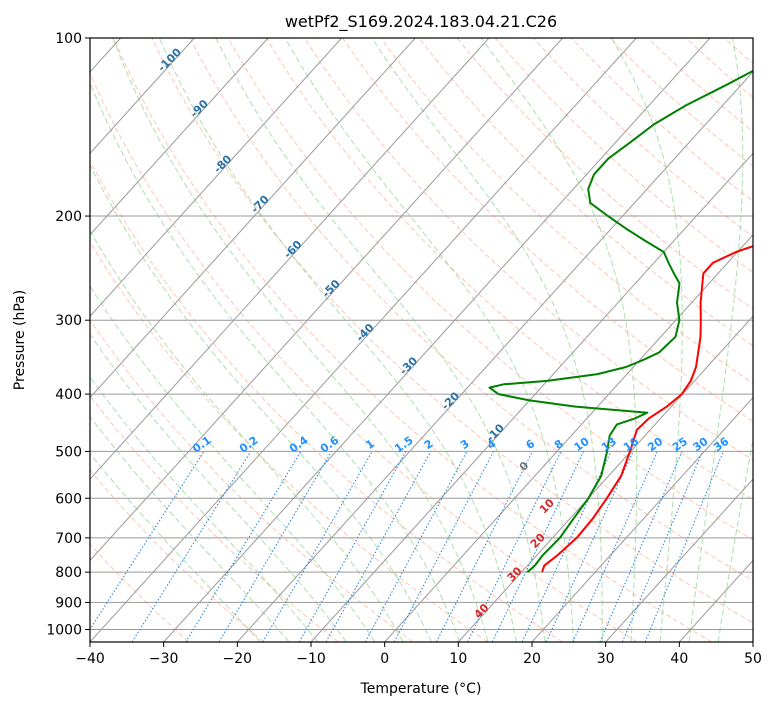  I want to click on dry-adiabat-label: -40, so click(364, 332).